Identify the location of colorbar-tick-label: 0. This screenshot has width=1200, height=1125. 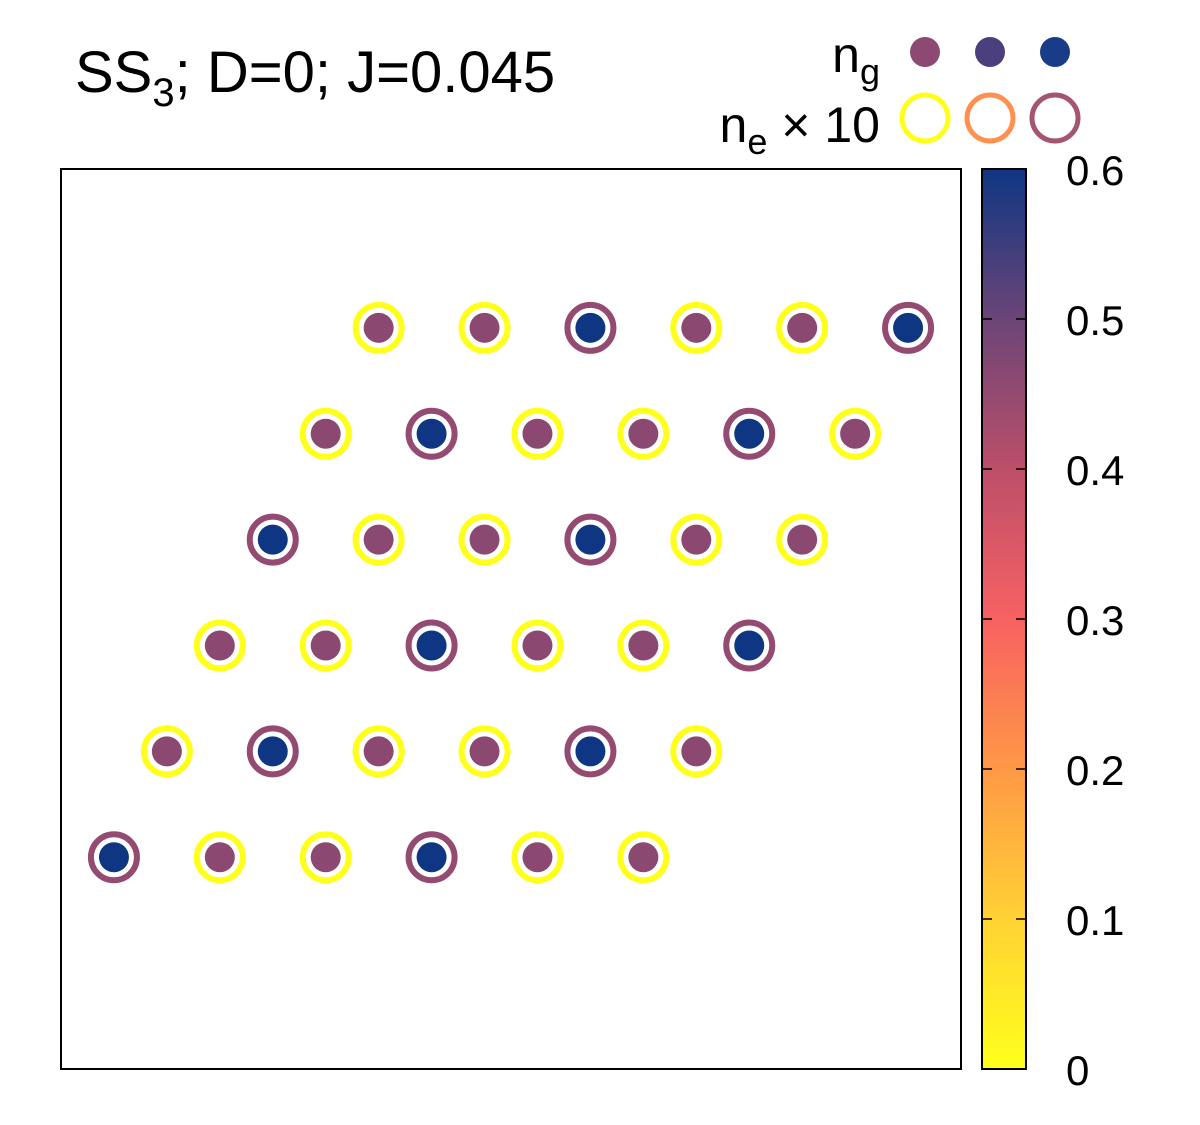
(1077, 1070).